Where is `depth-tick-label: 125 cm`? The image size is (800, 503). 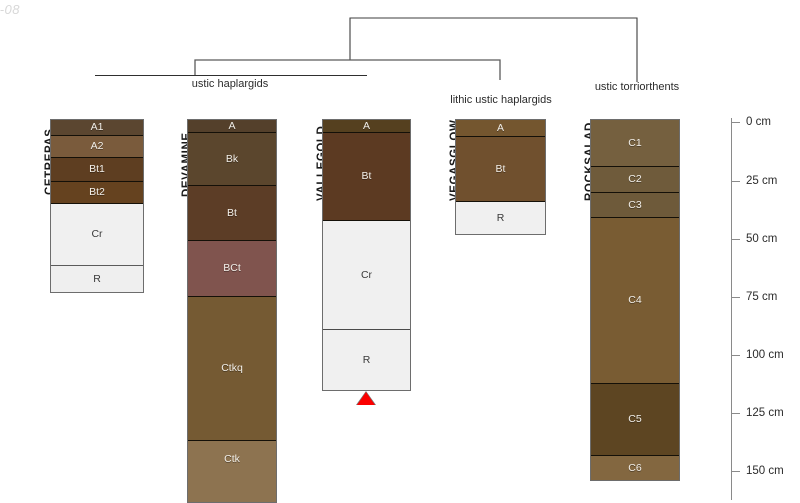 depth-tick-label: 125 cm is located at coordinates (765, 413).